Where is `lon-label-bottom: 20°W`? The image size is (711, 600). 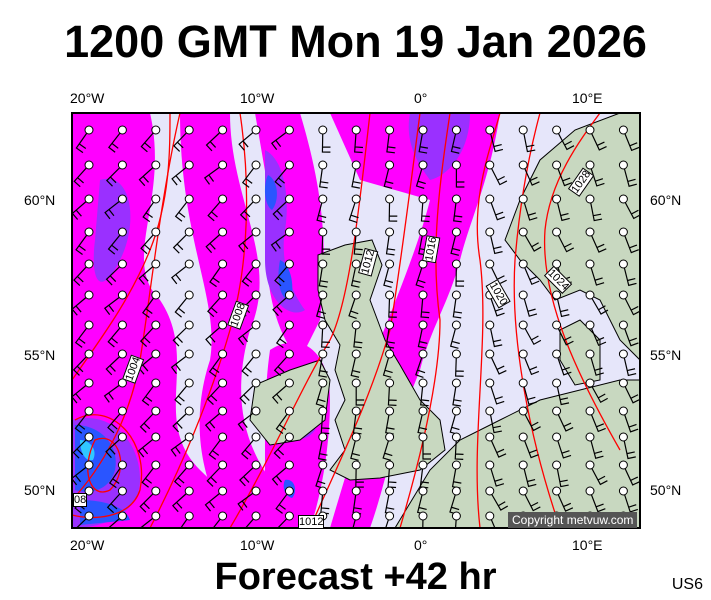
lon-label-bottom: 20°W is located at coordinates (87, 545).